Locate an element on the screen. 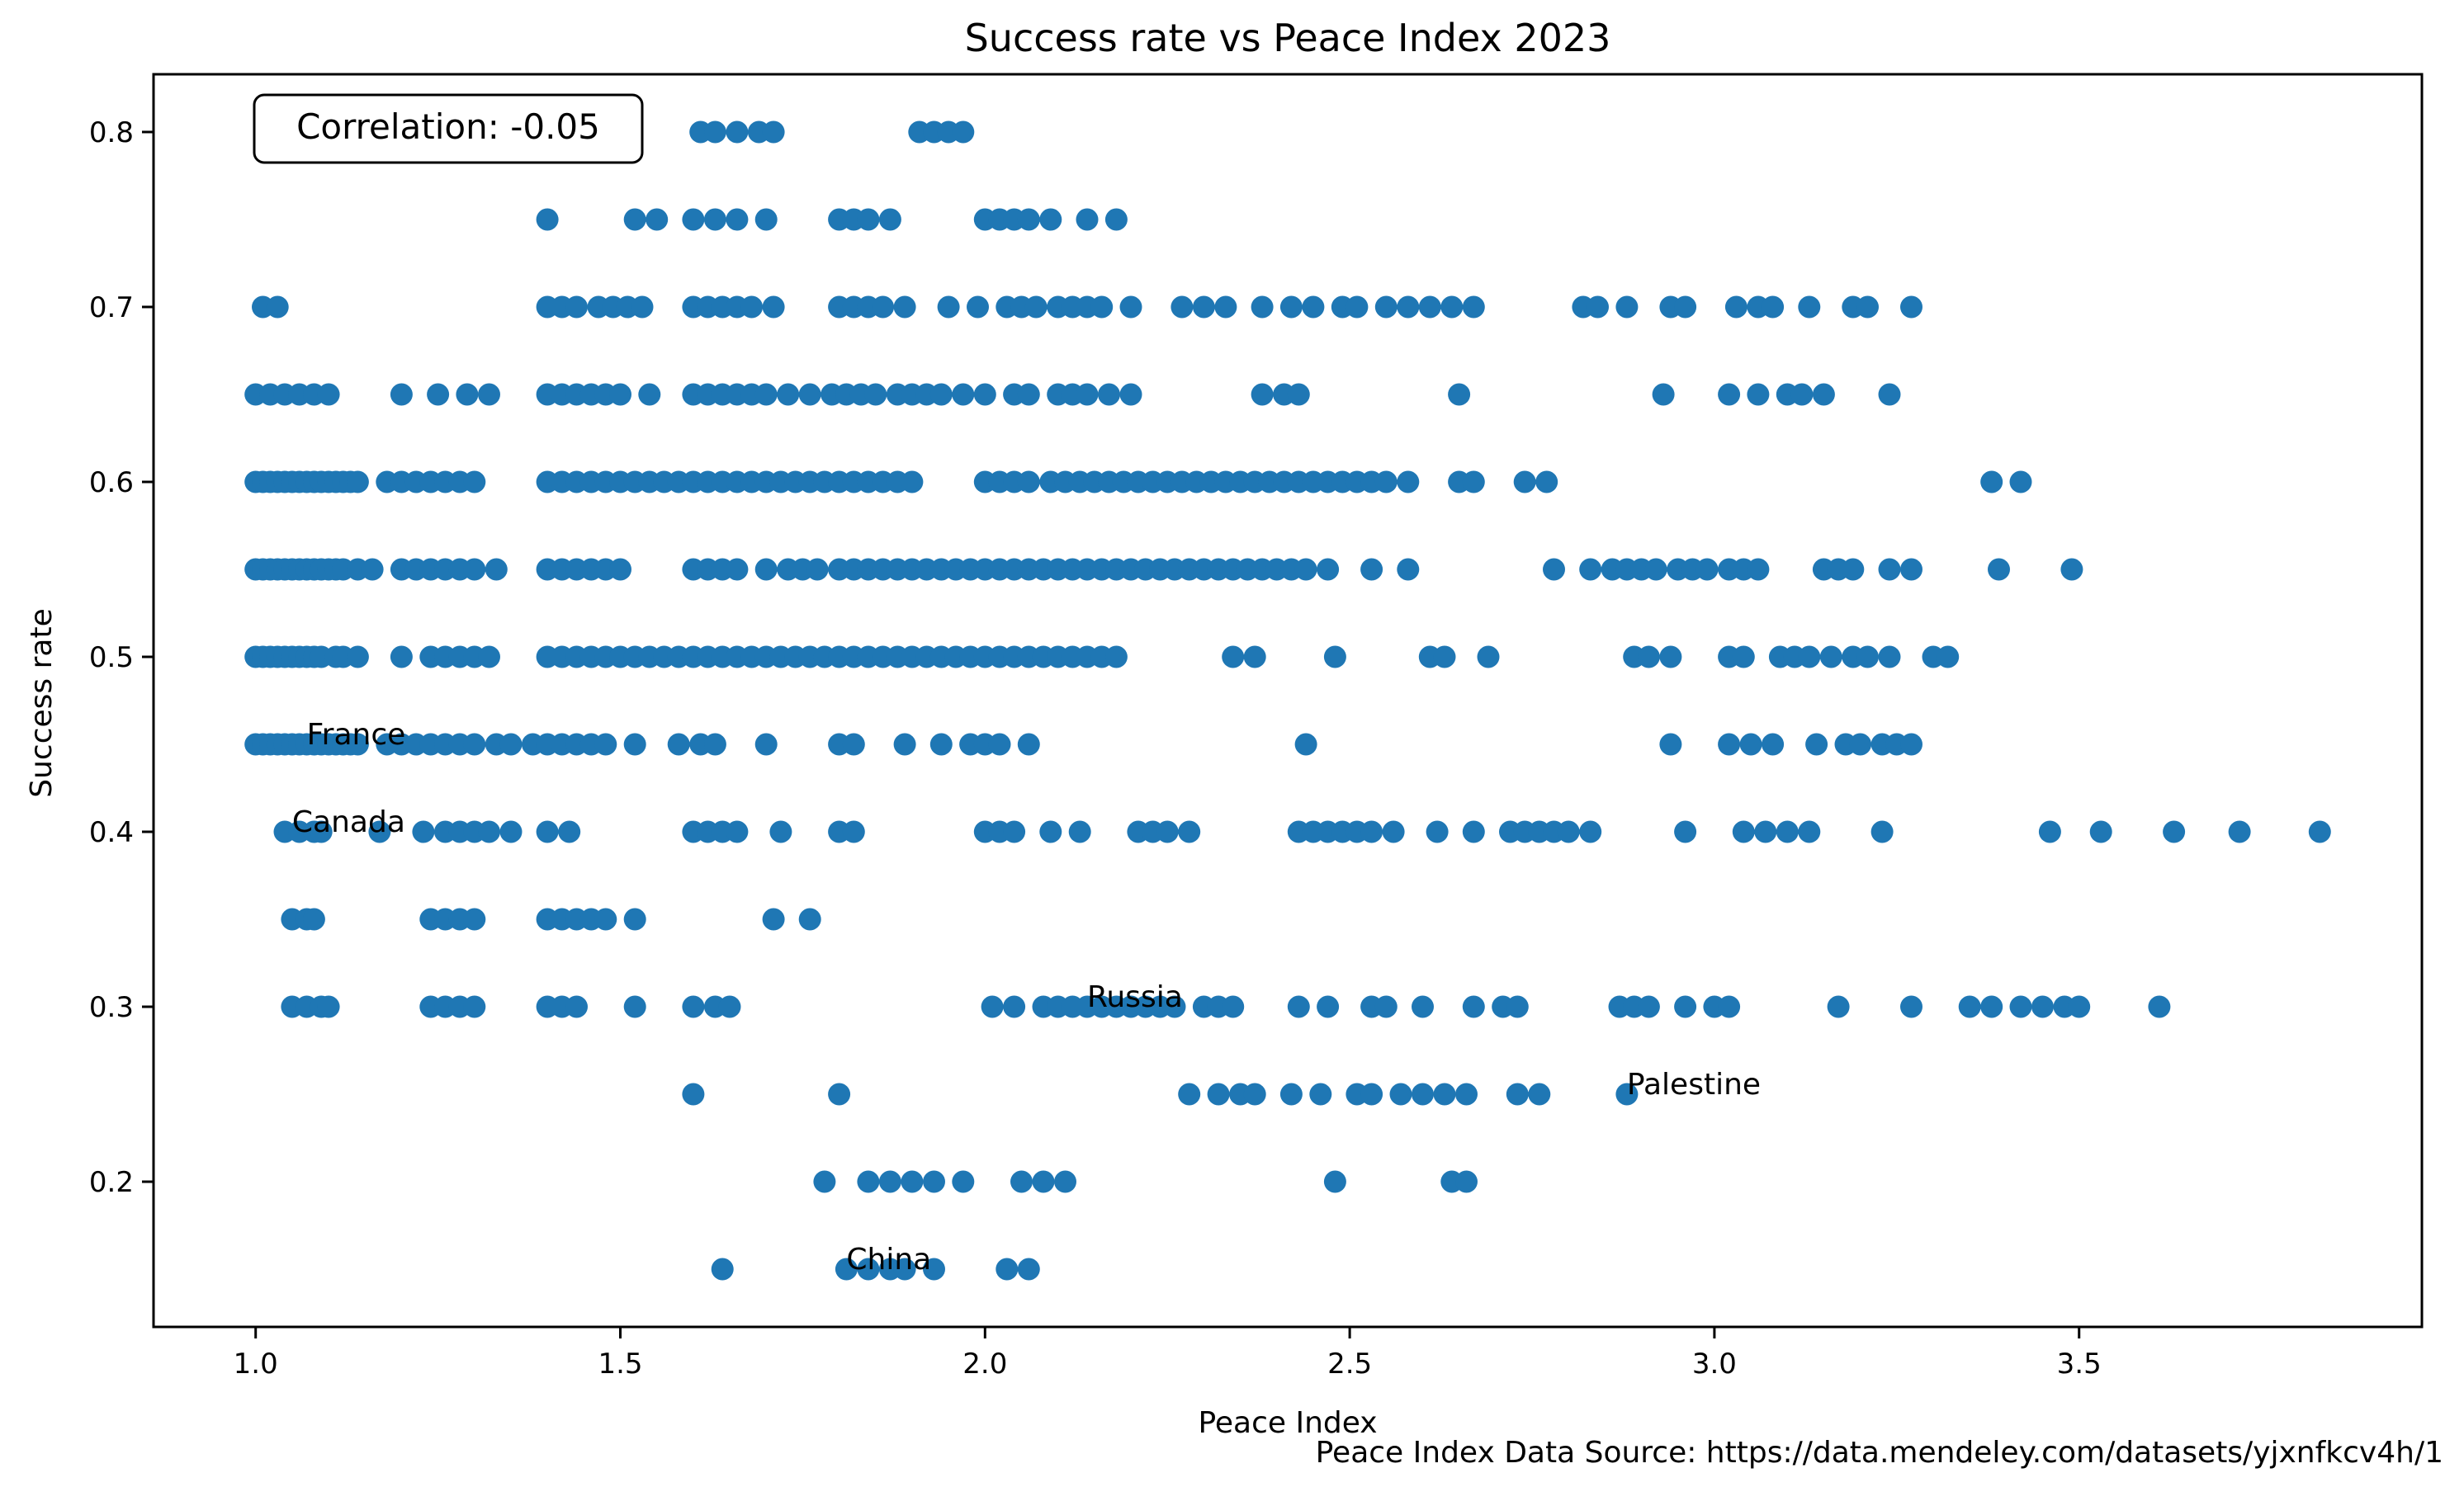  annotation-label: Canada is located at coordinates (349, 822).